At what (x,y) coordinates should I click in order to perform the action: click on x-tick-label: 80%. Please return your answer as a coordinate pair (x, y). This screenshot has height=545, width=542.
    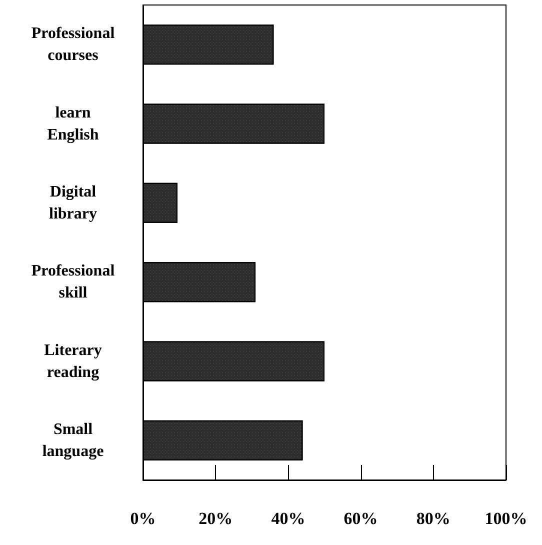
    Looking at the image, I should click on (433, 518).